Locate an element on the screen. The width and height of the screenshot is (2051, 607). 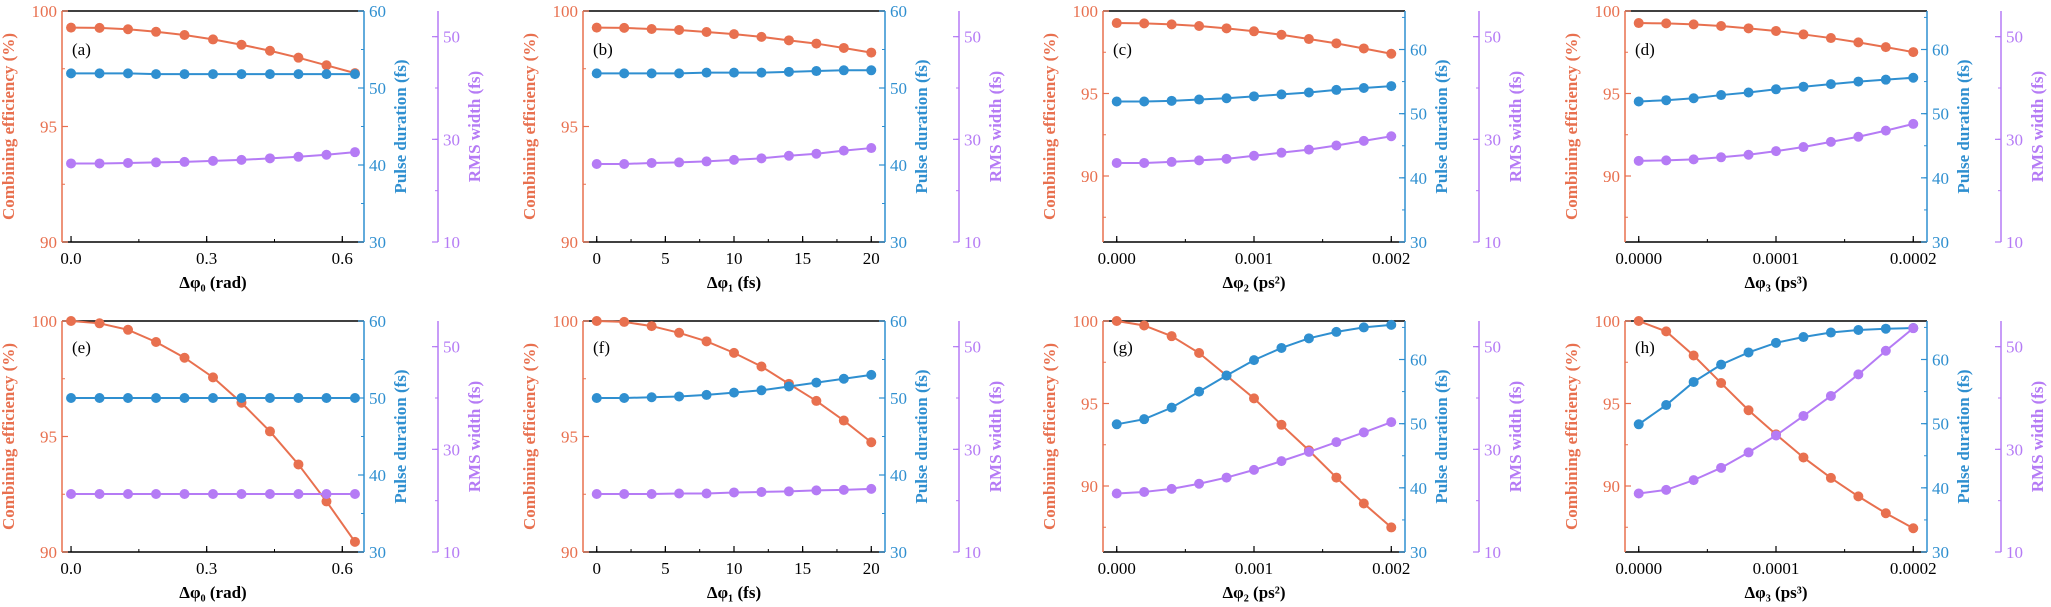
x-tick-label: 0.3 is located at coordinates (206, 258).